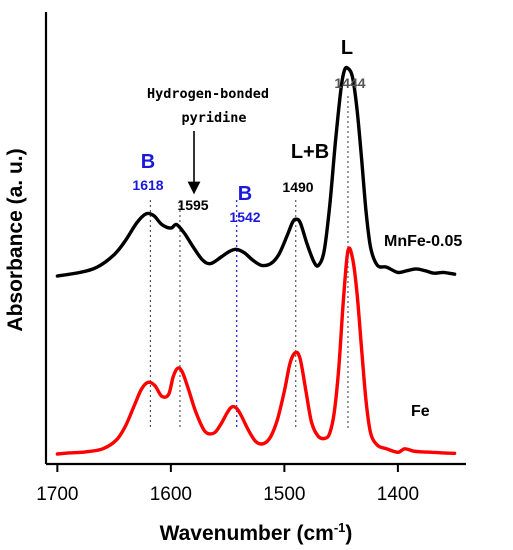 This screenshot has width=513, height=550. What do you see at coordinates (349, 83) in the screenshot?
I see `peak-value-1444: 1444` at bounding box center [349, 83].